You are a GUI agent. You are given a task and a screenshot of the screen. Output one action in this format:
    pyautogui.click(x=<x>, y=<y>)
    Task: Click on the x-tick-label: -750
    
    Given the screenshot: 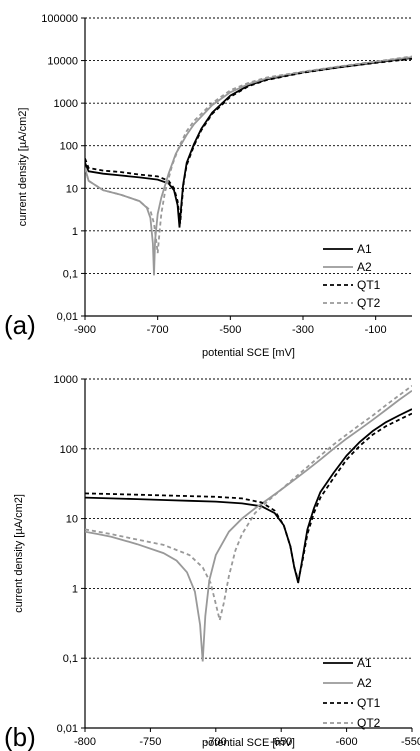 What is the action you would take?
    pyautogui.click(x=150, y=742)
    